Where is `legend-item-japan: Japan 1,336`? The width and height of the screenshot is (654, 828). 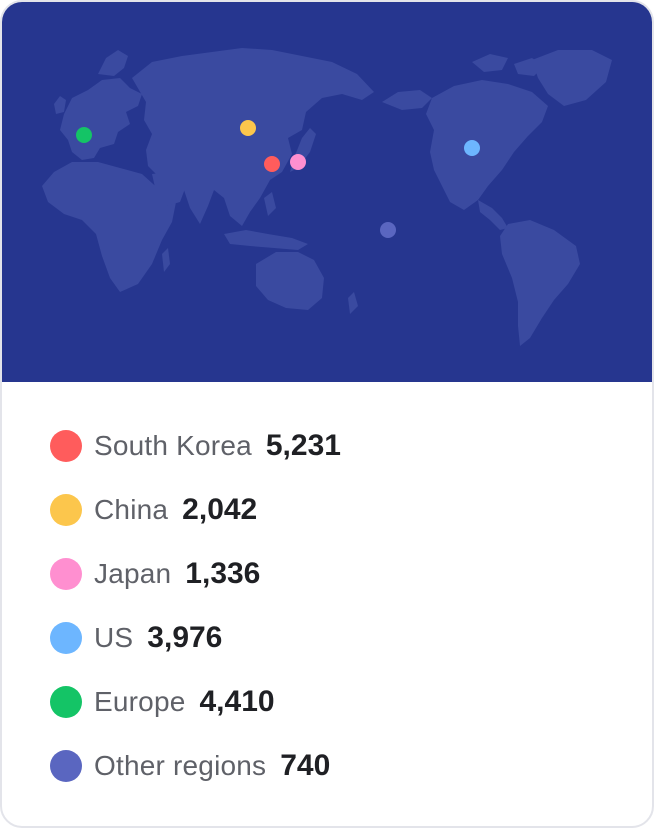
legend-item-japan: Japan 1,336 is located at coordinates (335, 574).